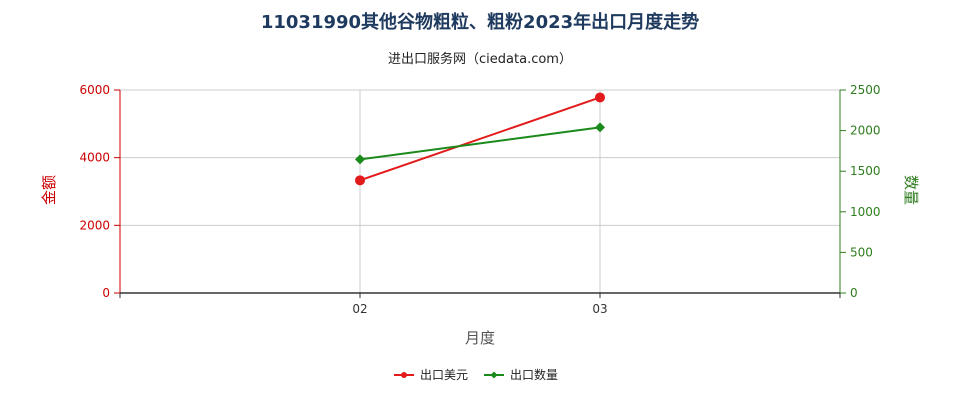 Image resolution: width=960 pixels, height=404 pixels. What do you see at coordinates (865, 131) in the screenshot?
I see `right-tick-label: 2000` at bounding box center [865, 131].